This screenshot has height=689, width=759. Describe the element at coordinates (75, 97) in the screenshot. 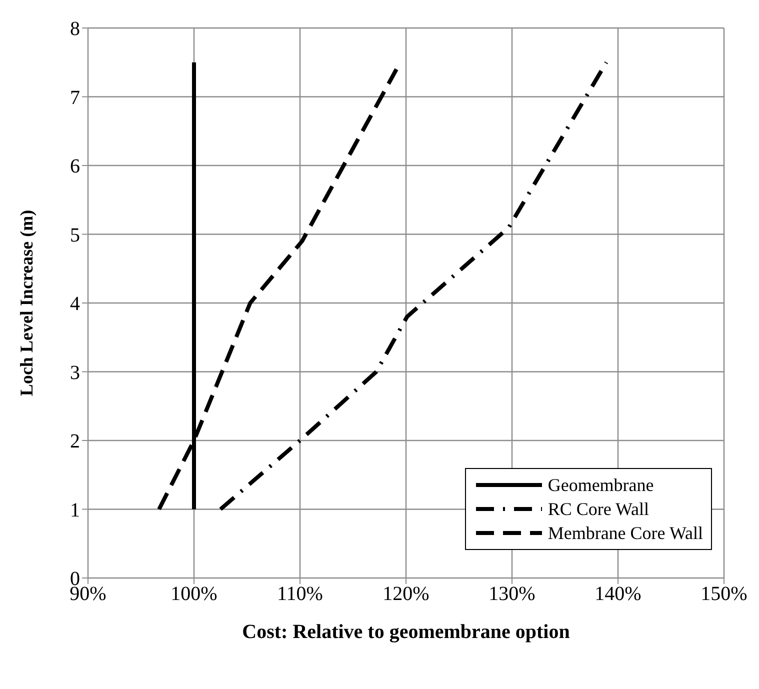

I see `y-tick-label: 7` at that location.